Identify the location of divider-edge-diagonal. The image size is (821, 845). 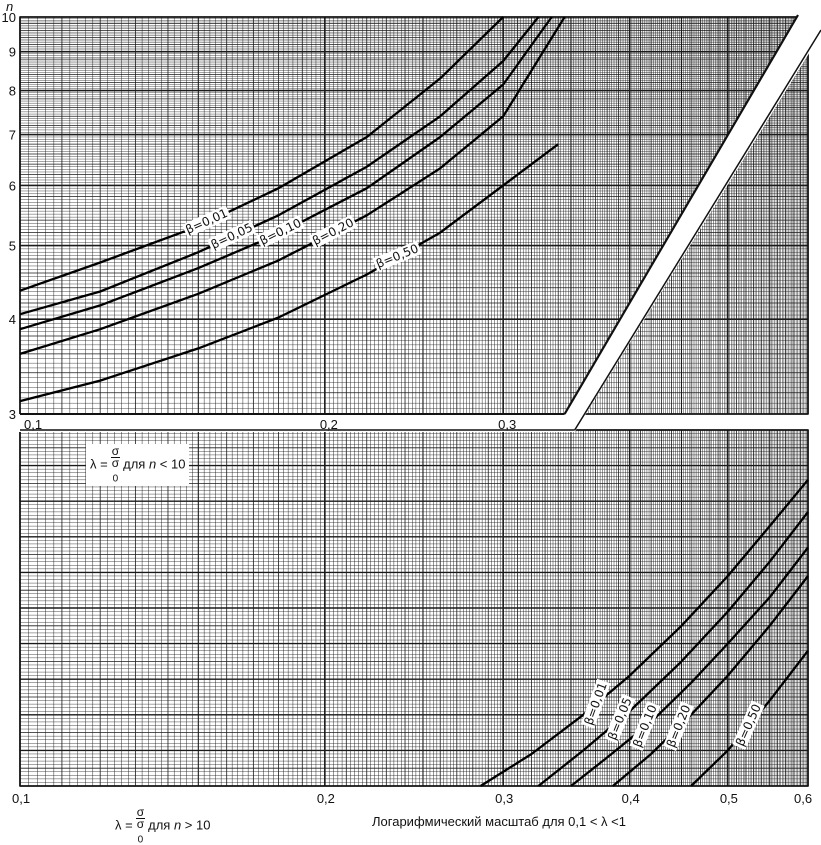
(681, 214).